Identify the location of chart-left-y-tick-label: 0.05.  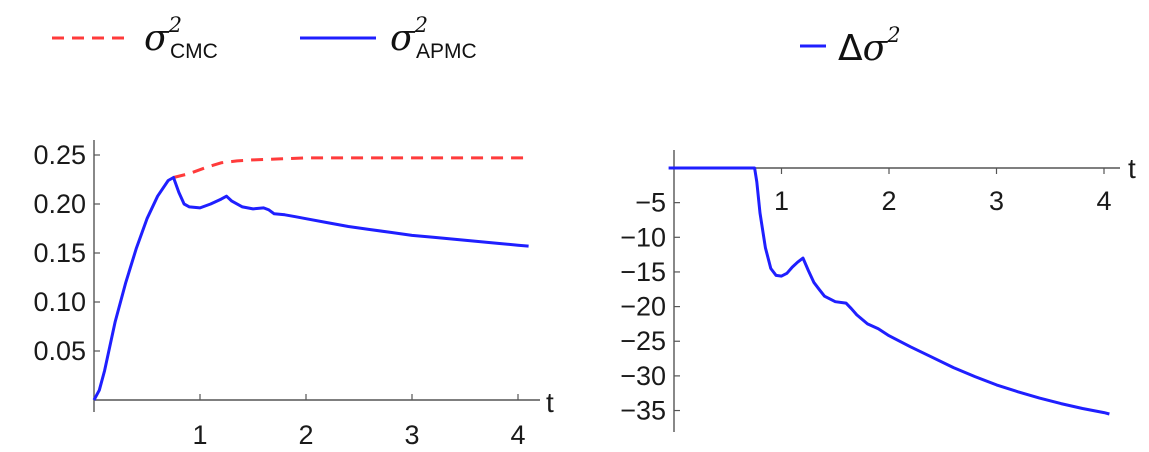
(59, 351).